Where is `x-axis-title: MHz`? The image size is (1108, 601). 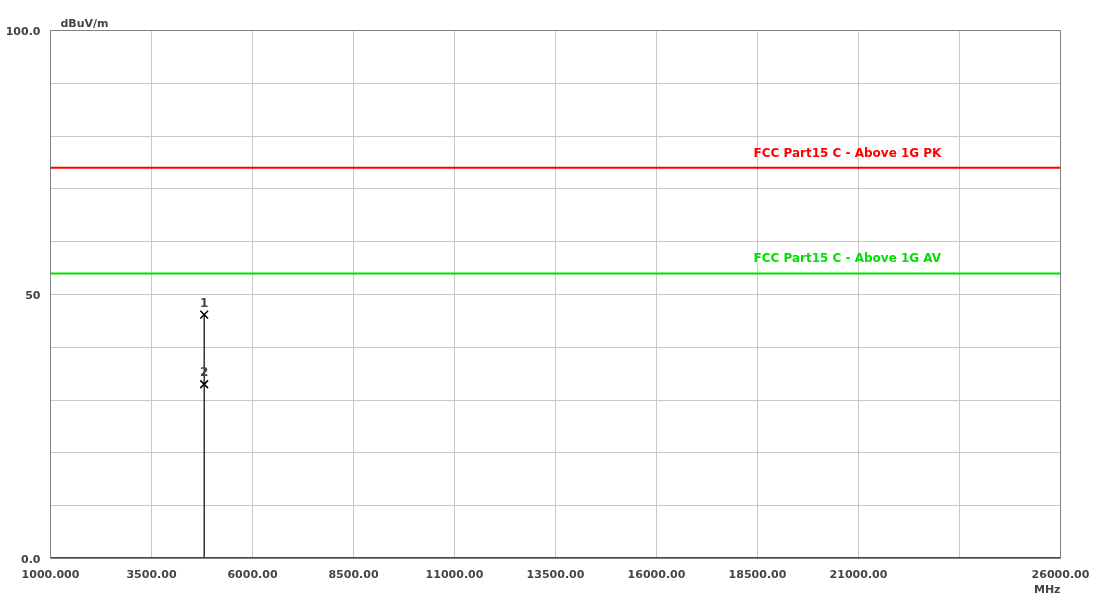 x-axis-title: MHz is located at coordinates (1047, 589).